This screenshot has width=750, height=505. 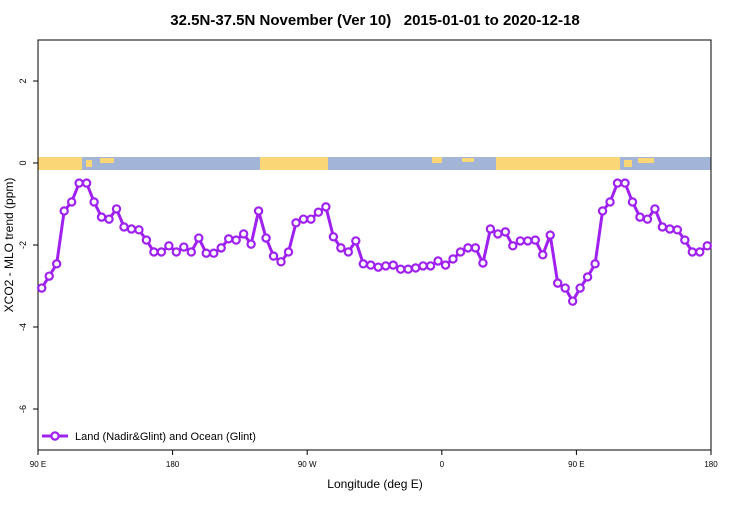 I want to click on y-tick-label: 2, so click(x=23, y=80).